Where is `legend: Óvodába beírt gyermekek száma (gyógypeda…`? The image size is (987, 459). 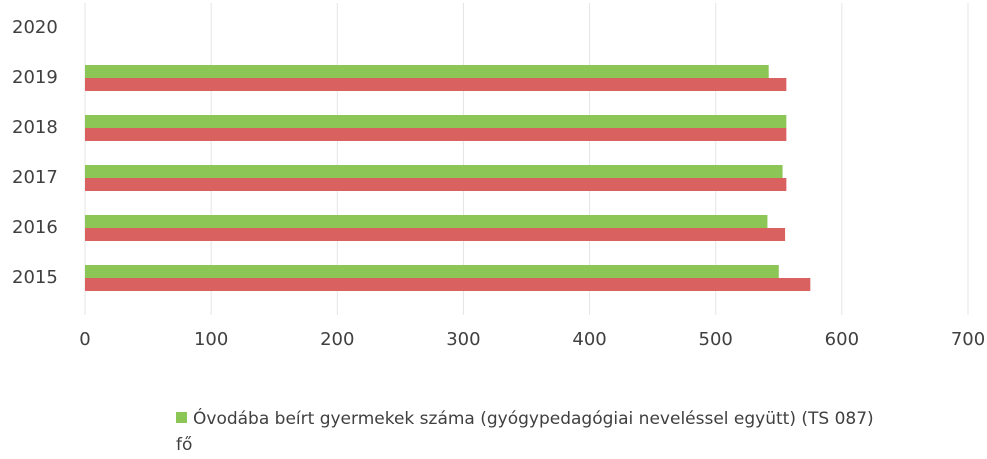
legend: Óvodába beírt gyermekek száma (gyógypeda… is located at coordinates (526, 432).